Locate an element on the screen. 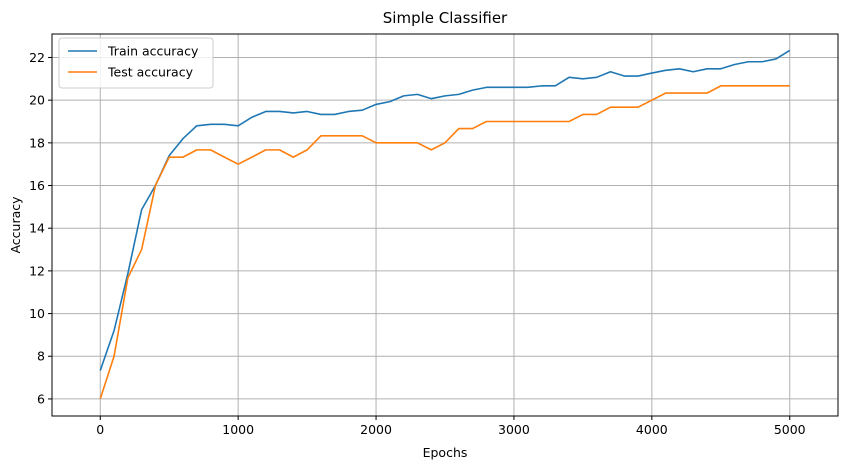 Image resolution: width=842 pixels, height=470 pixels. legend-label-train: Train accuracy is located at coordinates (153, 51).